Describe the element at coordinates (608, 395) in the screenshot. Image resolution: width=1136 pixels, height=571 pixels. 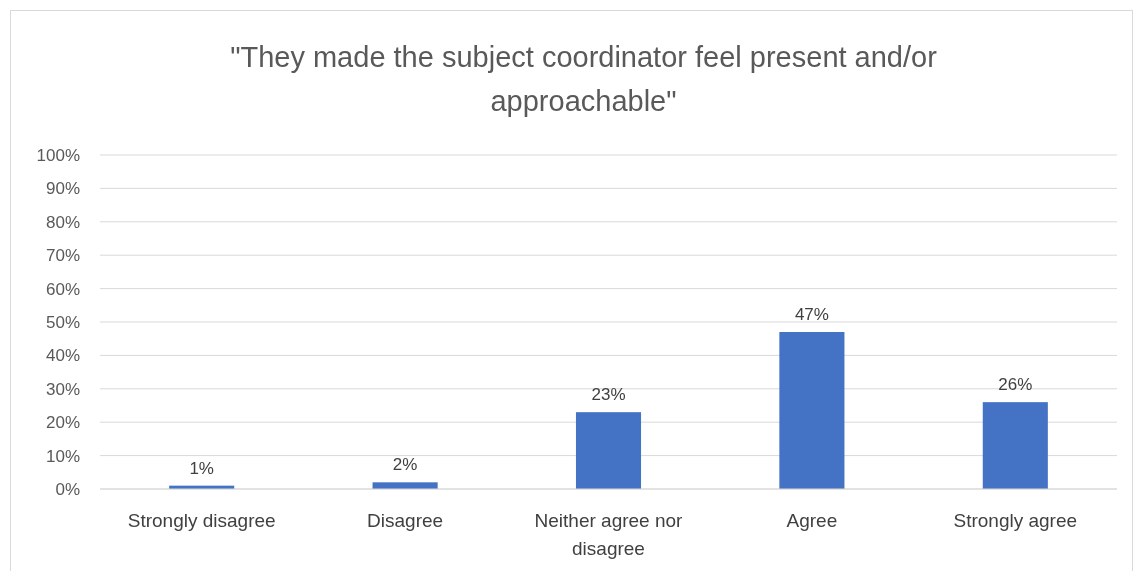
I see `data-label: 23%` at that location.